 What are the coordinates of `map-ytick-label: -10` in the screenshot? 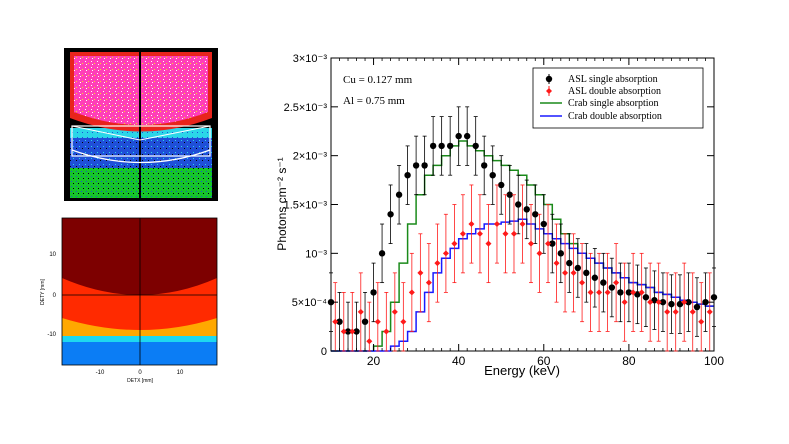 It's located at (51, 335).